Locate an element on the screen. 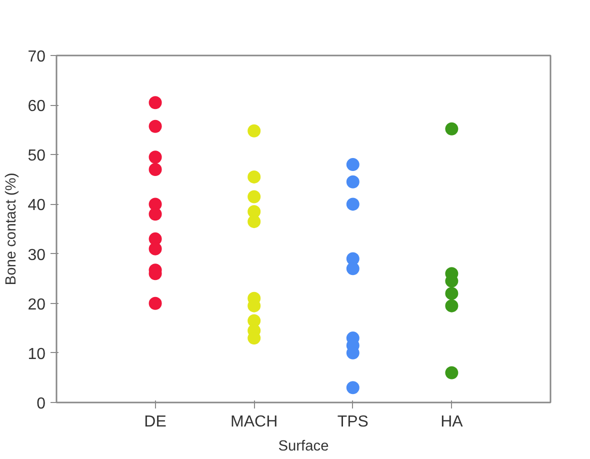  y-tick-label: 30 is located at coordinates (37, 255).